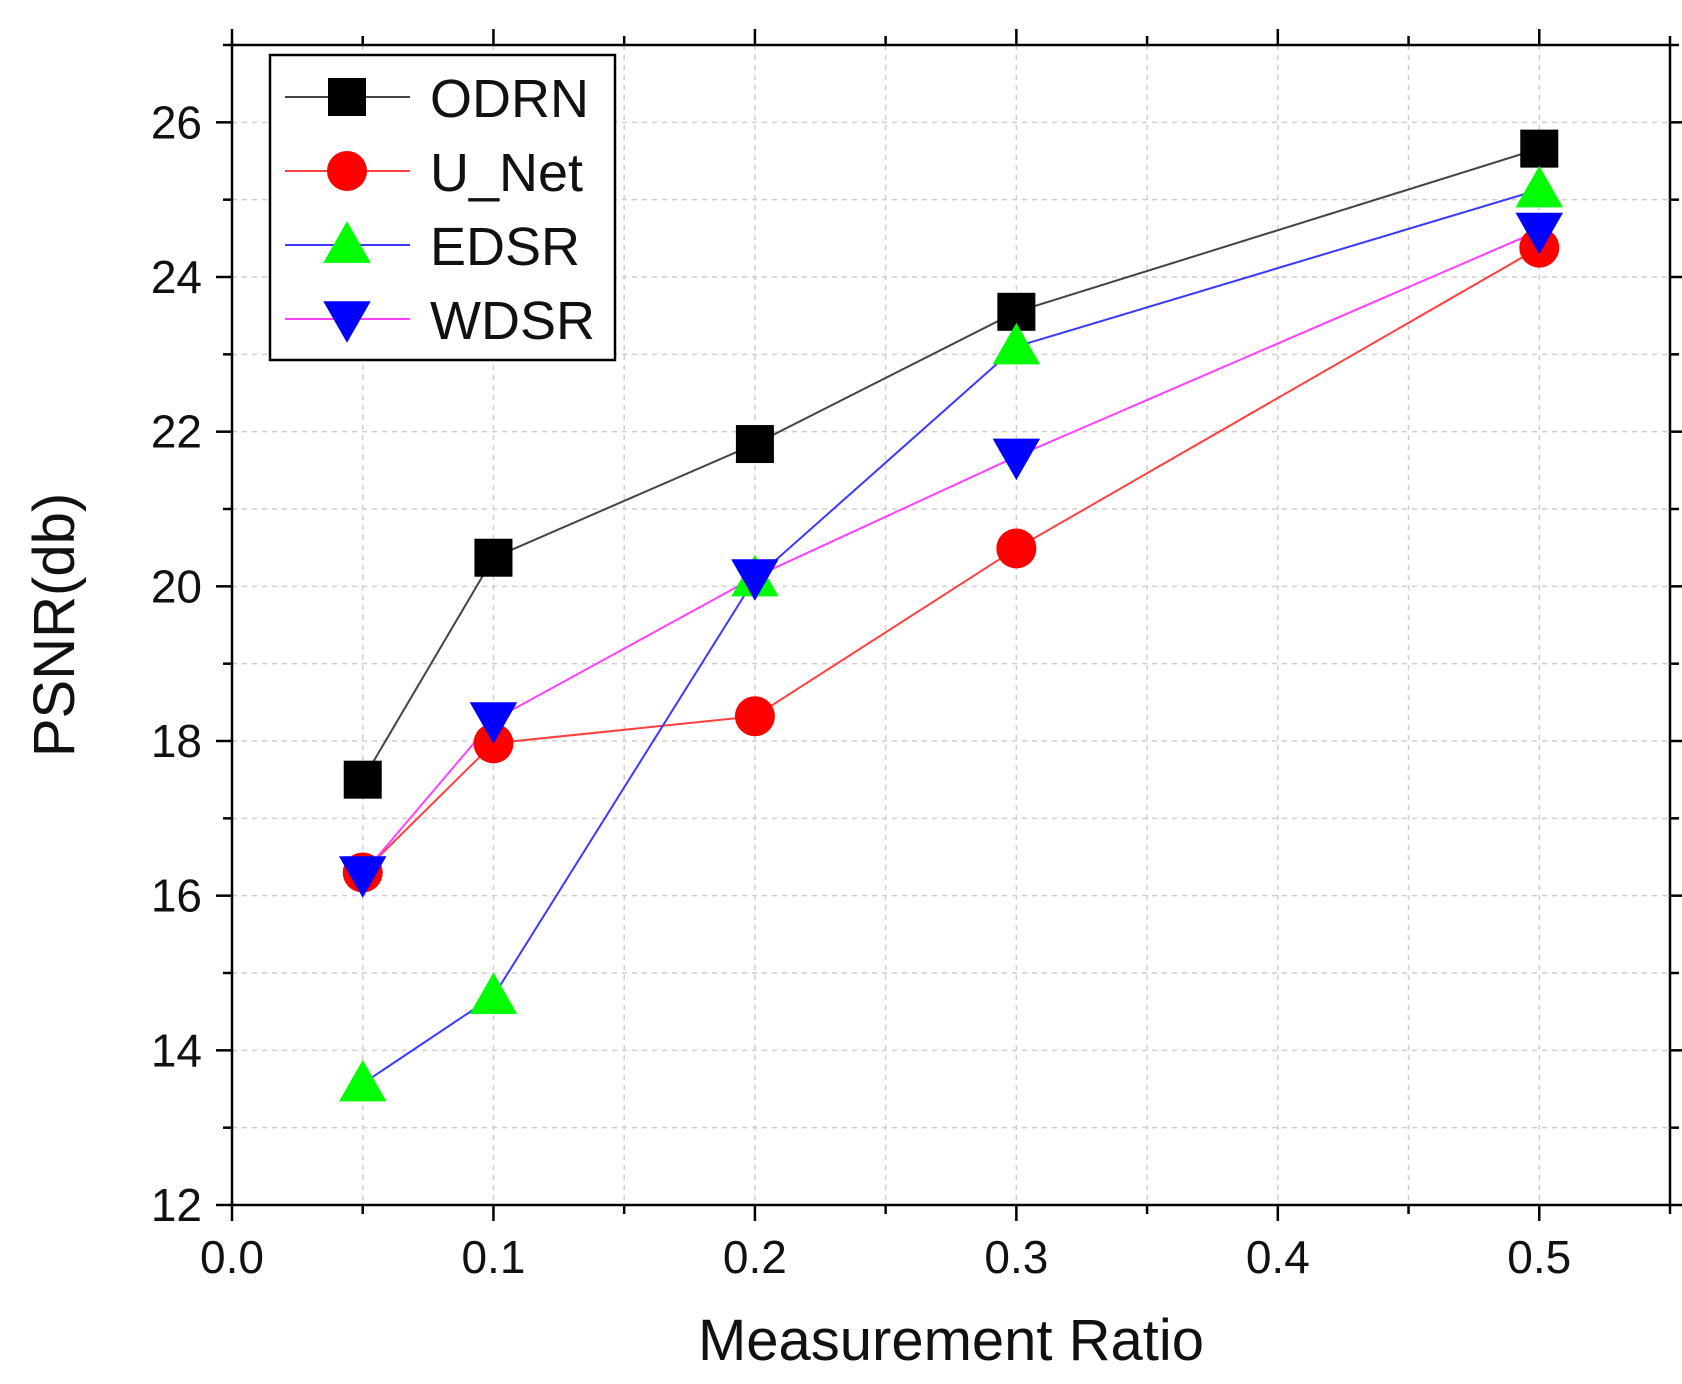 This screenshot has height=1384, width=1682. I want to click on x-tick-label: 0.5, so click(1539, 1257).